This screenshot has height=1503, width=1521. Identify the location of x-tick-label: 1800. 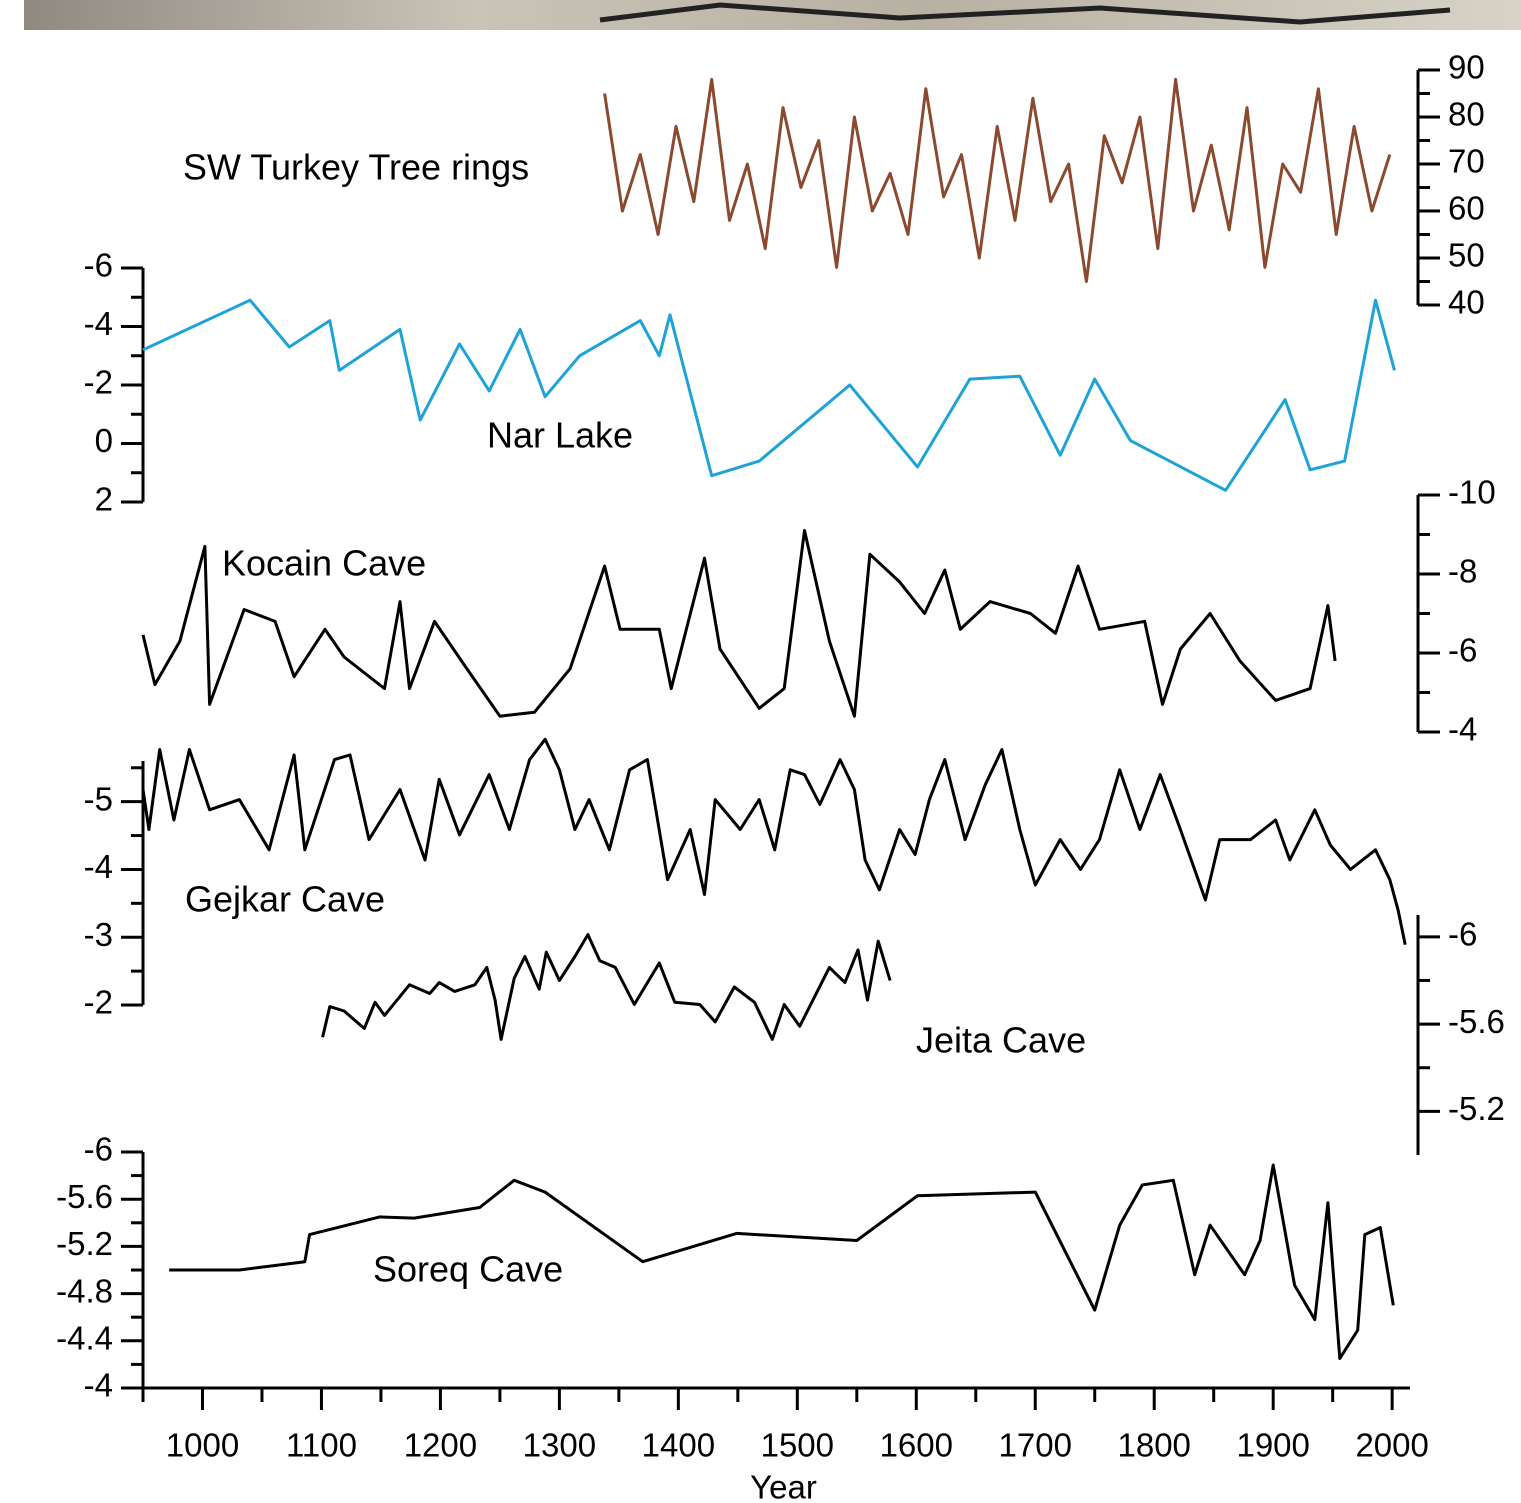
(1154, 1445).